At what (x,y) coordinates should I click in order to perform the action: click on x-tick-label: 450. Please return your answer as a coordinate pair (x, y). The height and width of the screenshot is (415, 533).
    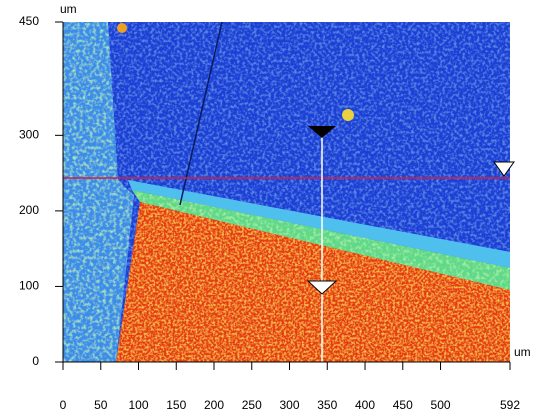
    Looking at the image, I should click on (403, 405).